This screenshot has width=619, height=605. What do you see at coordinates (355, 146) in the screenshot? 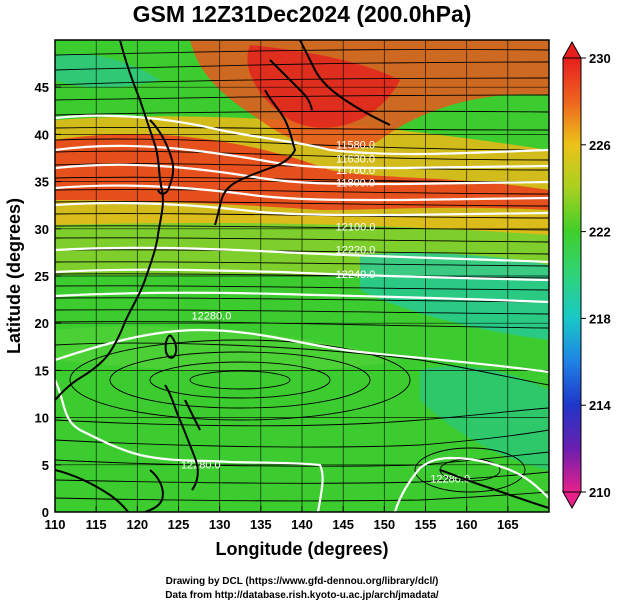
I see `contour-label: 11580.0` at bounding box center [355, 146].